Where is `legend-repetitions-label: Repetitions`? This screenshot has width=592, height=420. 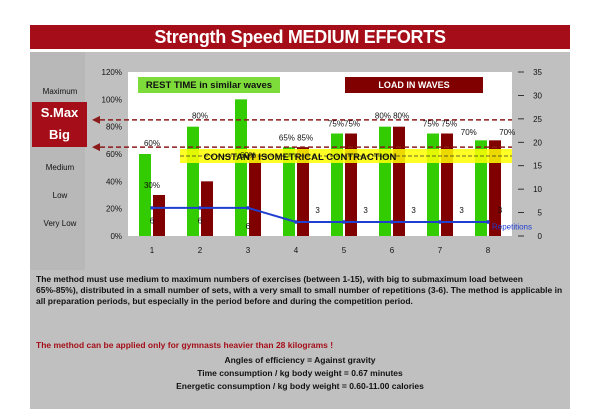
legend-repetitions-label: Repetitions is located at coordinates (512, 227).